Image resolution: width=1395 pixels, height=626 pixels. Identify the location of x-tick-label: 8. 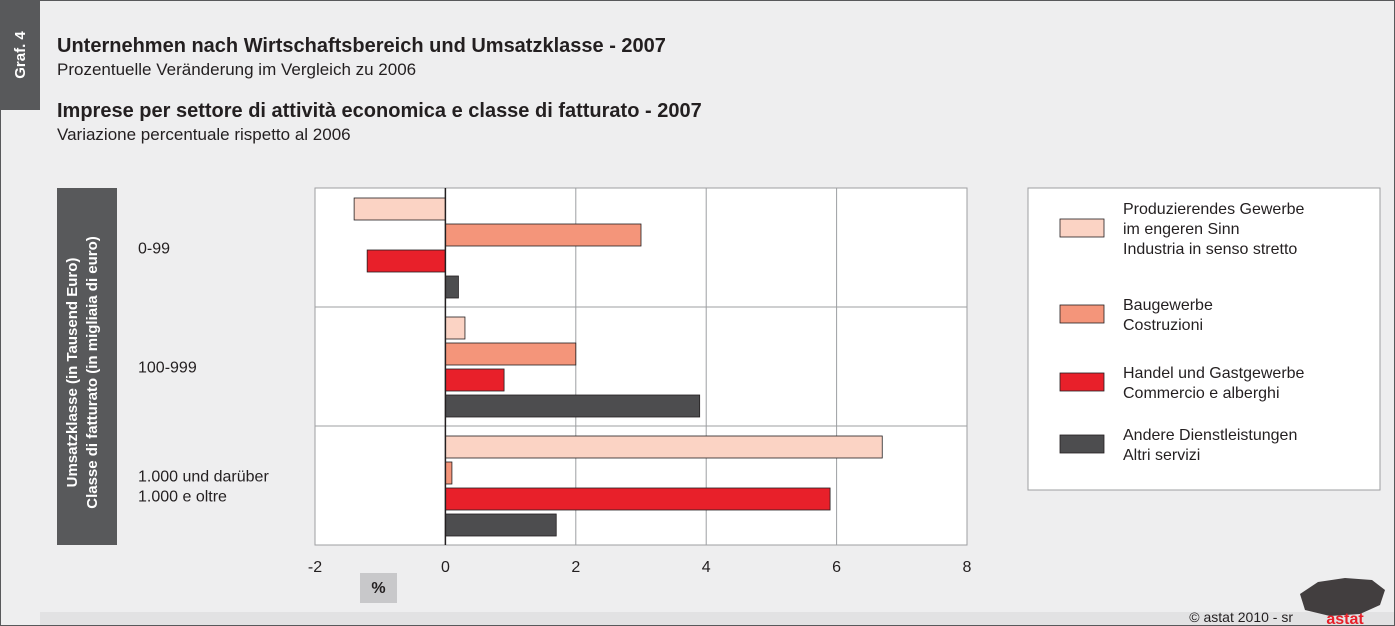
(967, 567).